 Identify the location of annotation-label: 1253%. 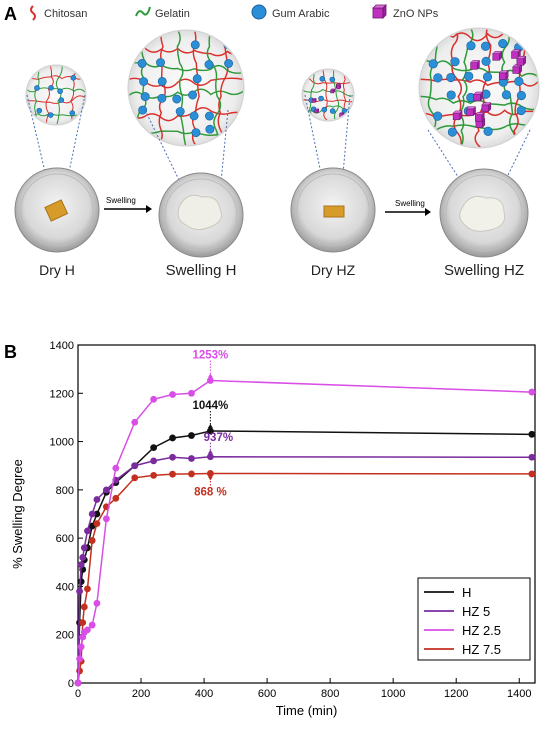
(210, 355).